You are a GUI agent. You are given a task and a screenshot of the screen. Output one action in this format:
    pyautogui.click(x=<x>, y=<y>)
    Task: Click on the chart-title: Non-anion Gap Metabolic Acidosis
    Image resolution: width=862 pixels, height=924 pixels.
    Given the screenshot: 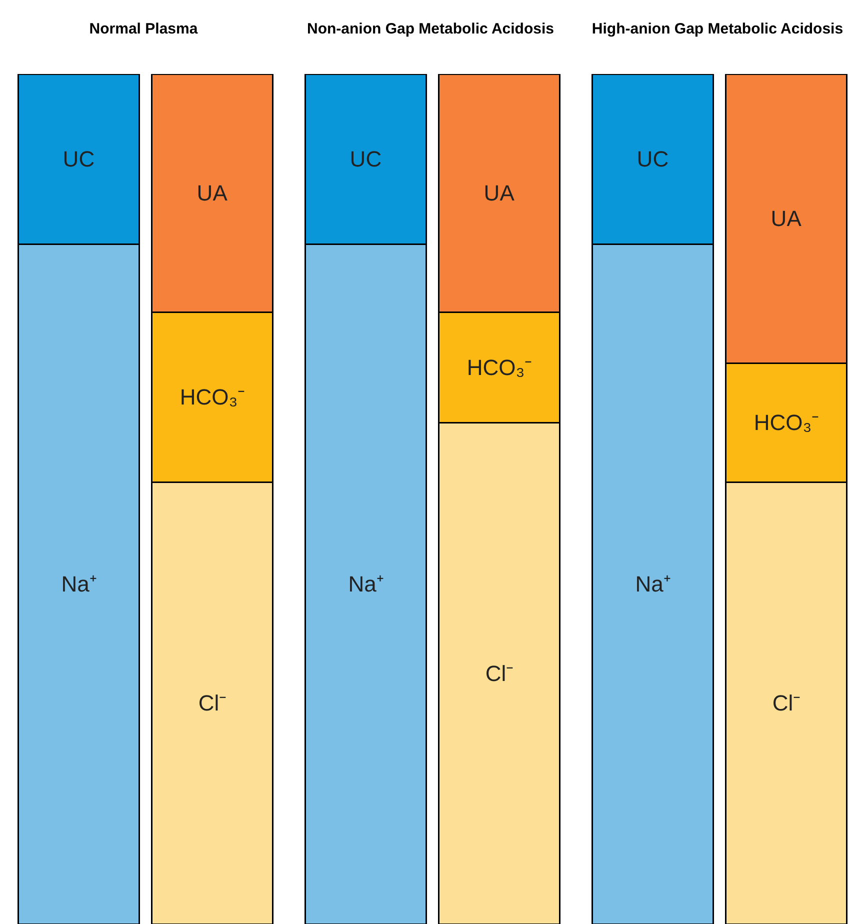 What is the action you would take?
    pyautogui.click(x=430, y=29)
    